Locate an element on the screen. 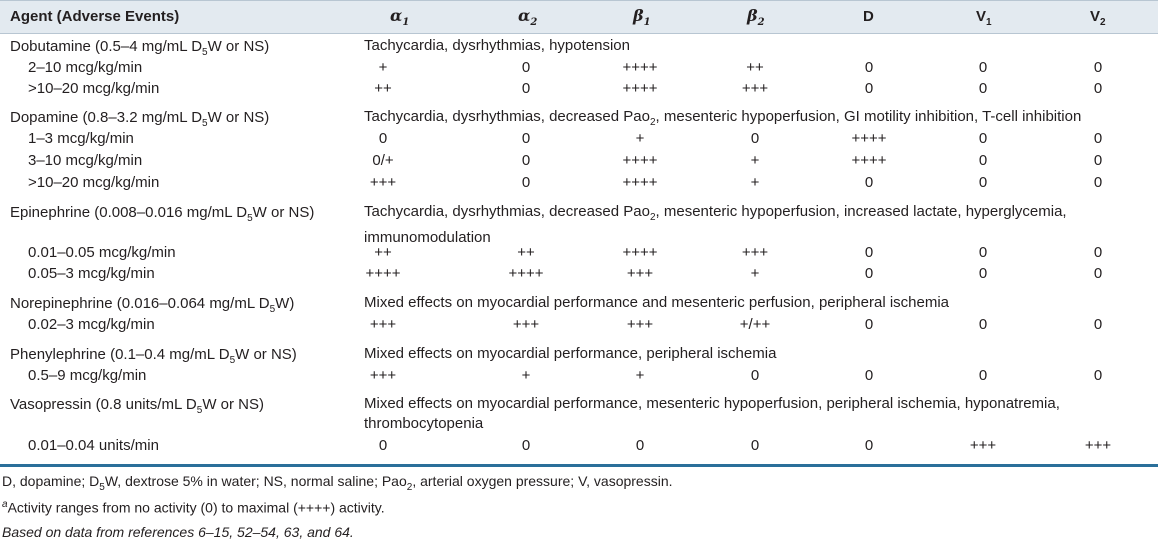 Image resolution: width=1158 pixels, height=541 pixels. header-v1: V1 is located at coordinates (984, 18).